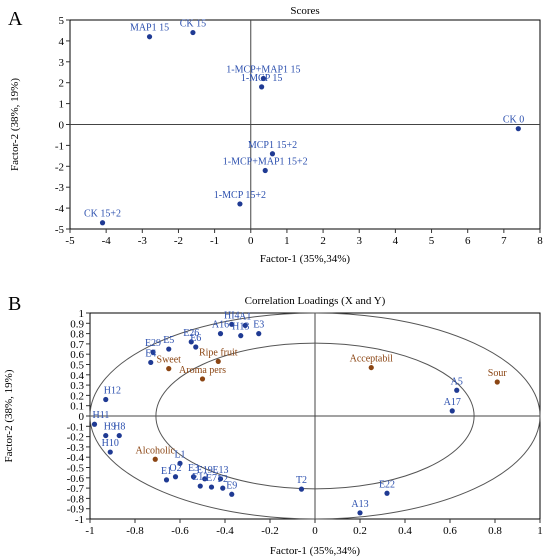  What do you see at coordinates (60, 230) in the screenshot?
I see `y-tick-label: -5` at bounding box center [60, 230].